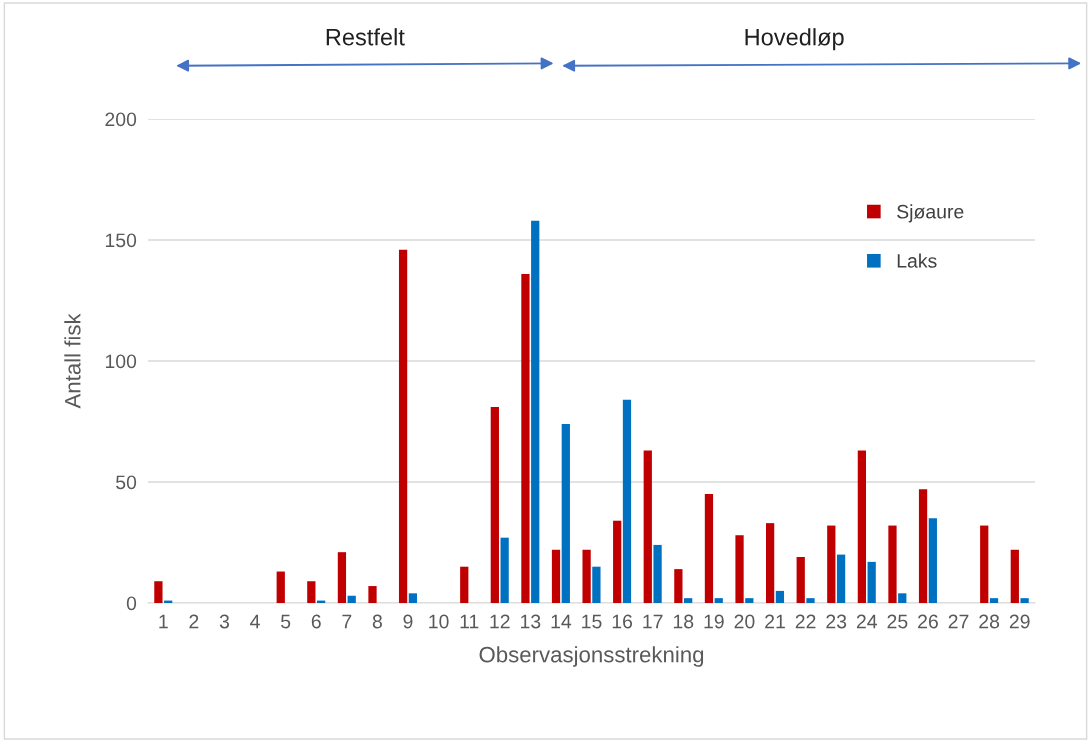  What do you see at coordinates (744, 621) in the screenshot?
I see `x-tick-label: 20` at bounding box center [744, 621].